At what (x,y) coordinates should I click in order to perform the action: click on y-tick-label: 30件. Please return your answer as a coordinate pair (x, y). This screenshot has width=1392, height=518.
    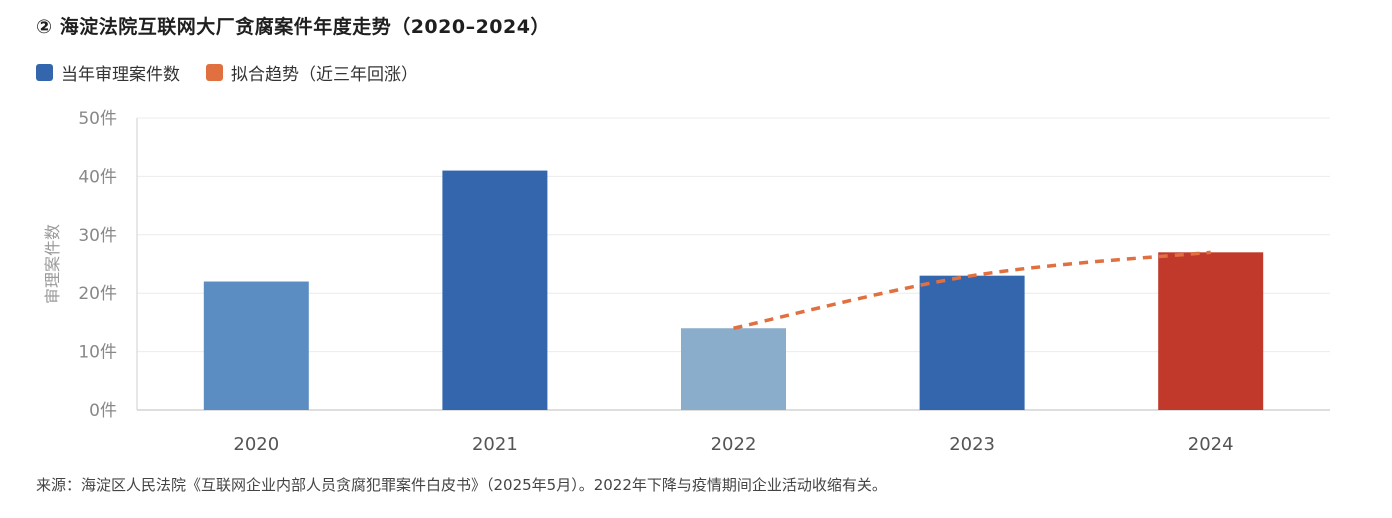
    Looking at the image, I should click on (97, 236).